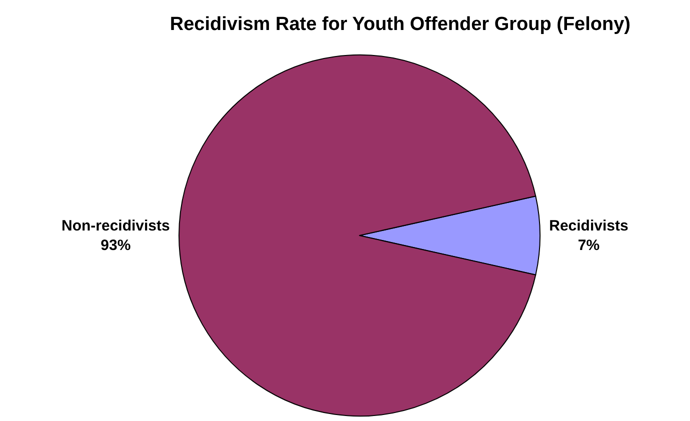 This screenshot has width=690, height=421. I want to click on chart-title: Recidivism Rate for Youth Offender Group (Felony), so click(400, 25).